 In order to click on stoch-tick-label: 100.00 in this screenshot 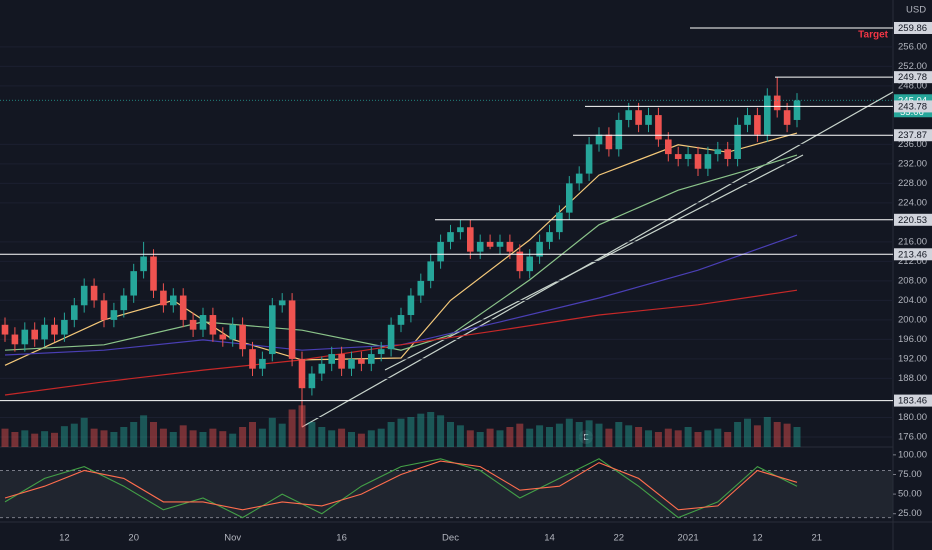, I will do `click(912, 454)`.